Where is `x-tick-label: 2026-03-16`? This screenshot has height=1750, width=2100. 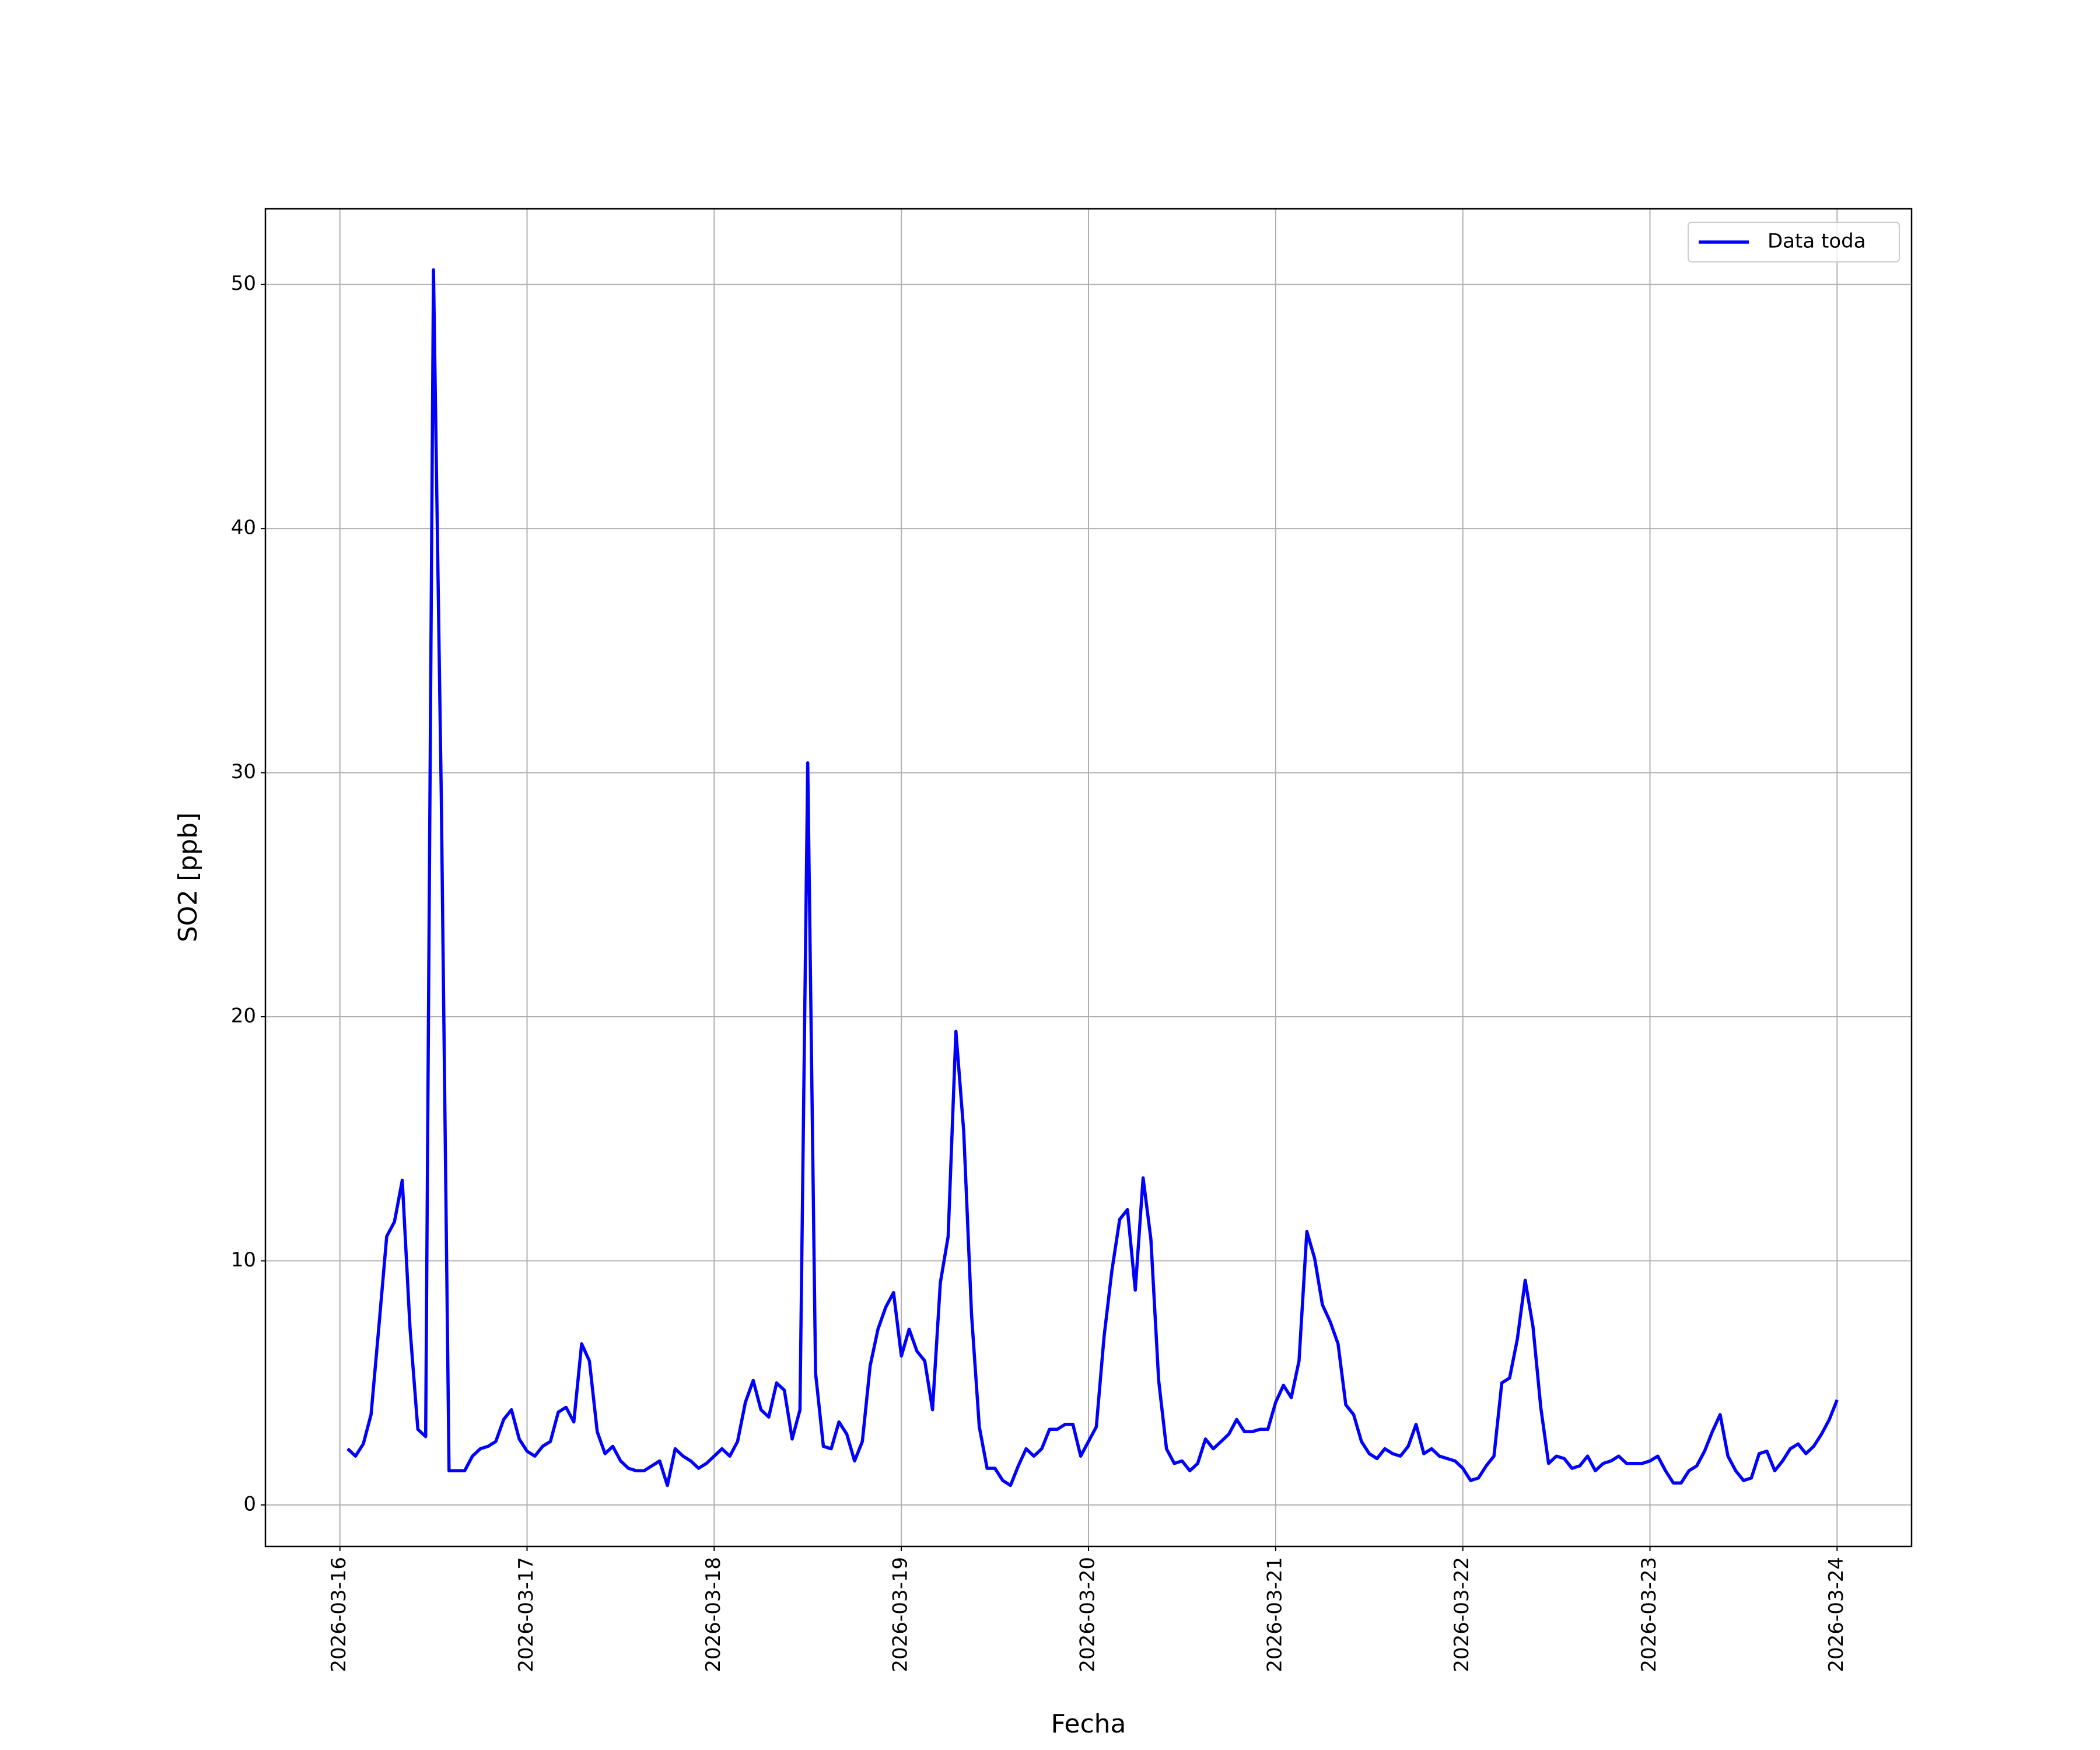
x-tick-label: 2026-03-16 is located at coordinates (339, 1615).